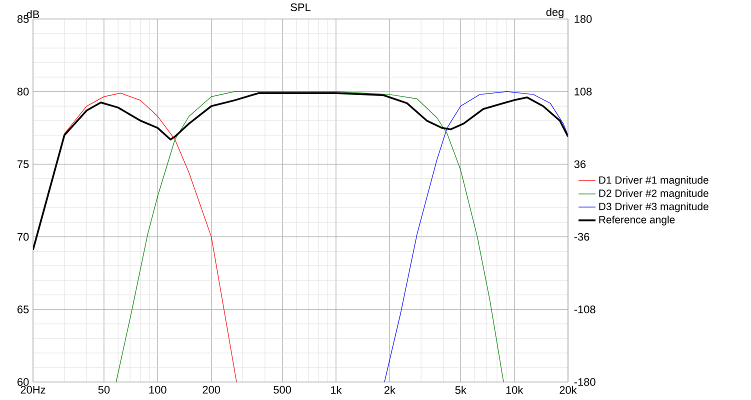 The image size is (751, 400). Describe the element at coordinates (580, 164) in the screenshot. I see `y2-tick-label: 36` at that location.